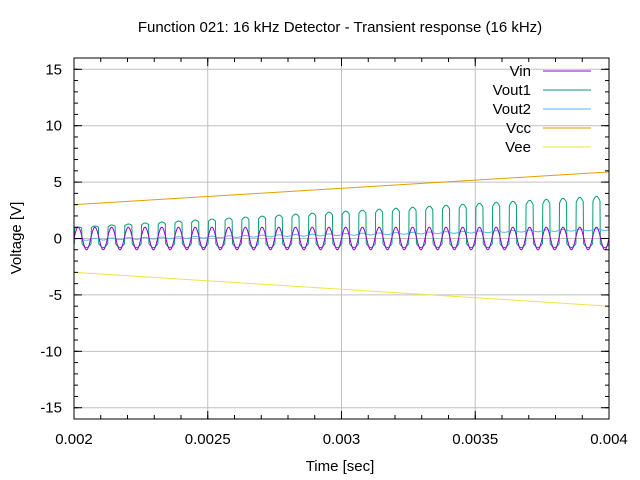 Image resolution: width=640 pixels, height=480 pixels. Describe the element at coordinates (512, 109) in the screenshot. I see `legend-label-vout2: Vout2` at that location.